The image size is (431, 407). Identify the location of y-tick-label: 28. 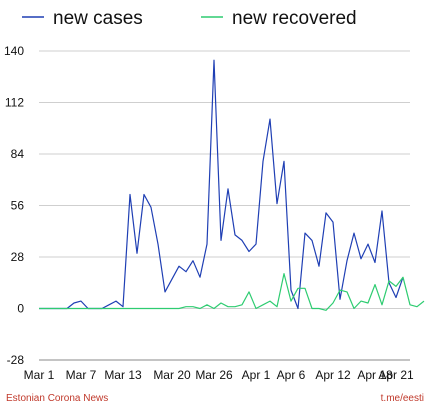
(18, 257).